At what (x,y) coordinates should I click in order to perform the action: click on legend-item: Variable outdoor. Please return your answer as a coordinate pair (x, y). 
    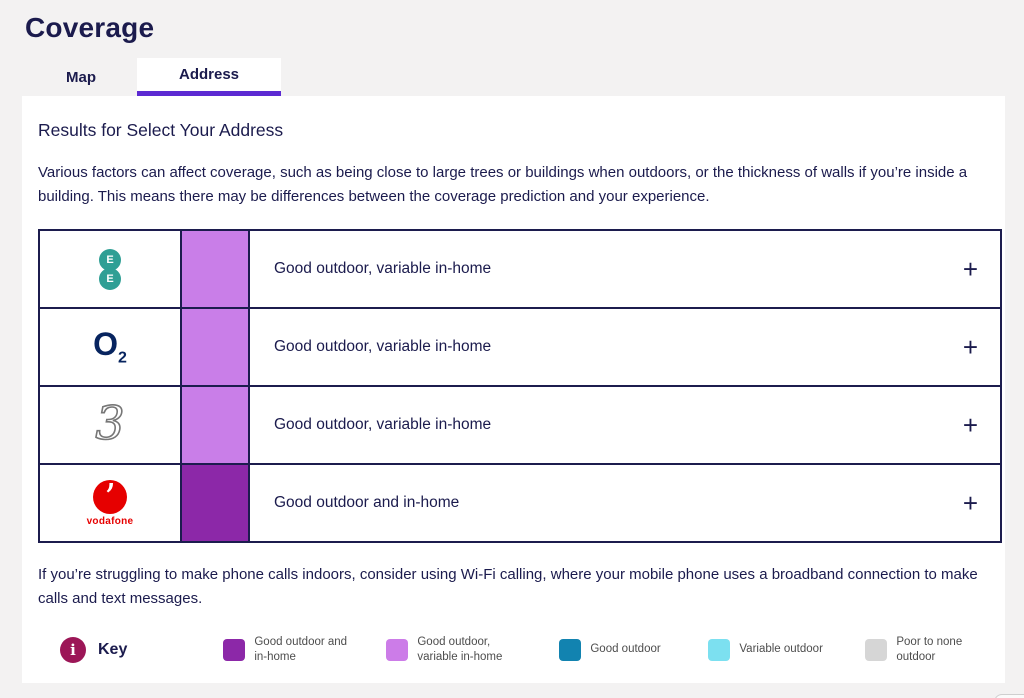
    Looking at the image, I should click on (771, 649).